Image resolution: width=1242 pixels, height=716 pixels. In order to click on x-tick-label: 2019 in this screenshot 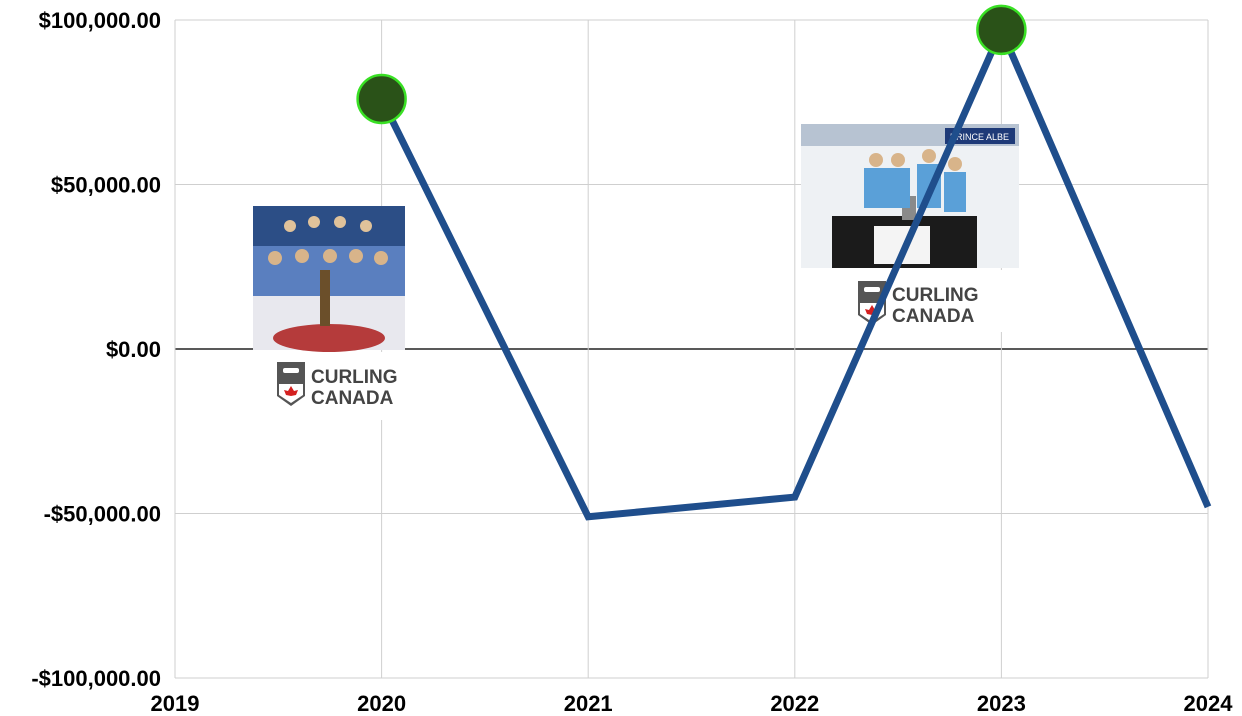, I will do `click(175, 703)`.